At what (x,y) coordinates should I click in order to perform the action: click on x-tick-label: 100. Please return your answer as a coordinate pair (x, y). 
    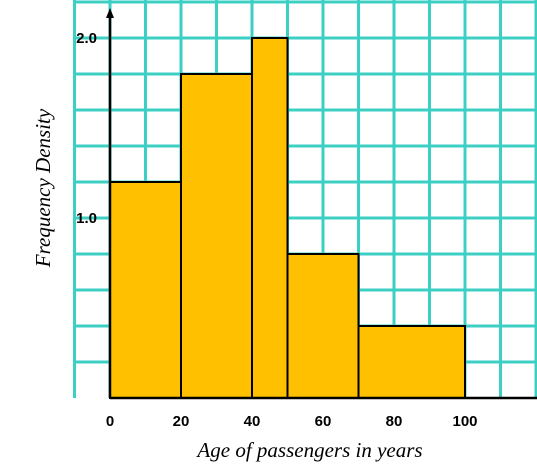
    Looking at the image, I should click on (464, 421).